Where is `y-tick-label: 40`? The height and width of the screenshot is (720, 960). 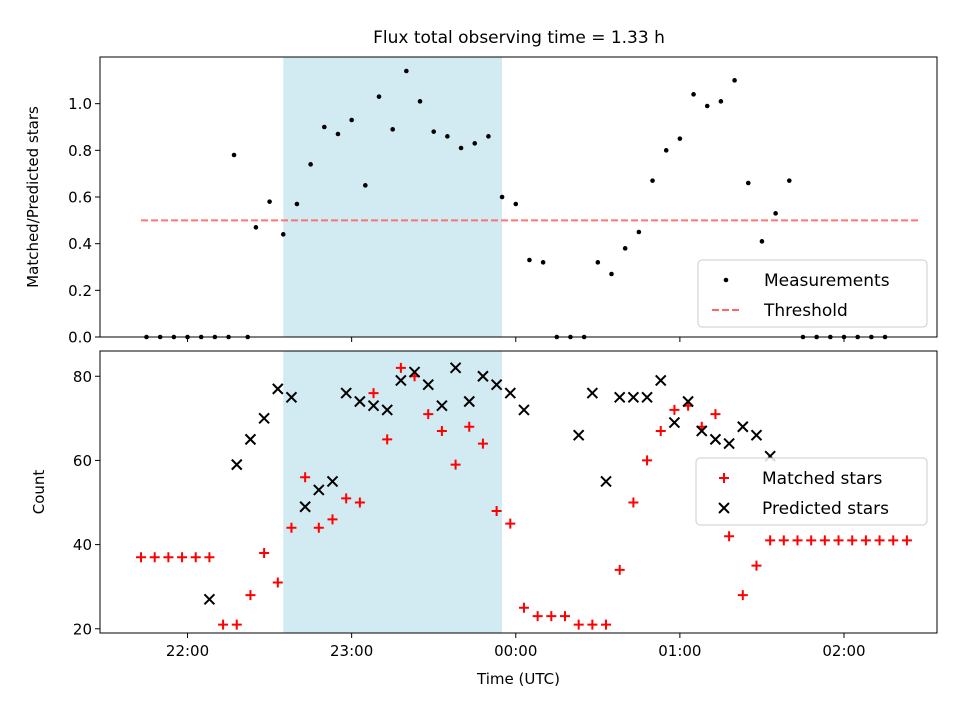 y-tick-label: 40 is located at coordinates (82, 545).